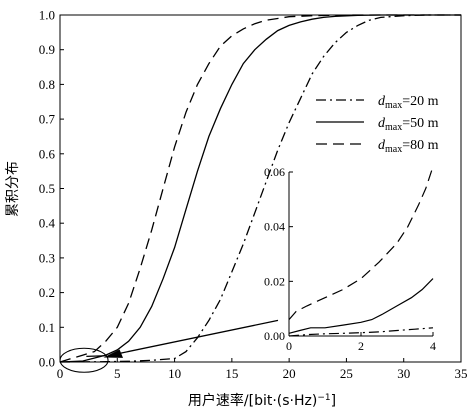  What do you see at coordinates (361, 243) in the screenshot?
I see `inset-series-line-dash` at bounding box center [361, 243].